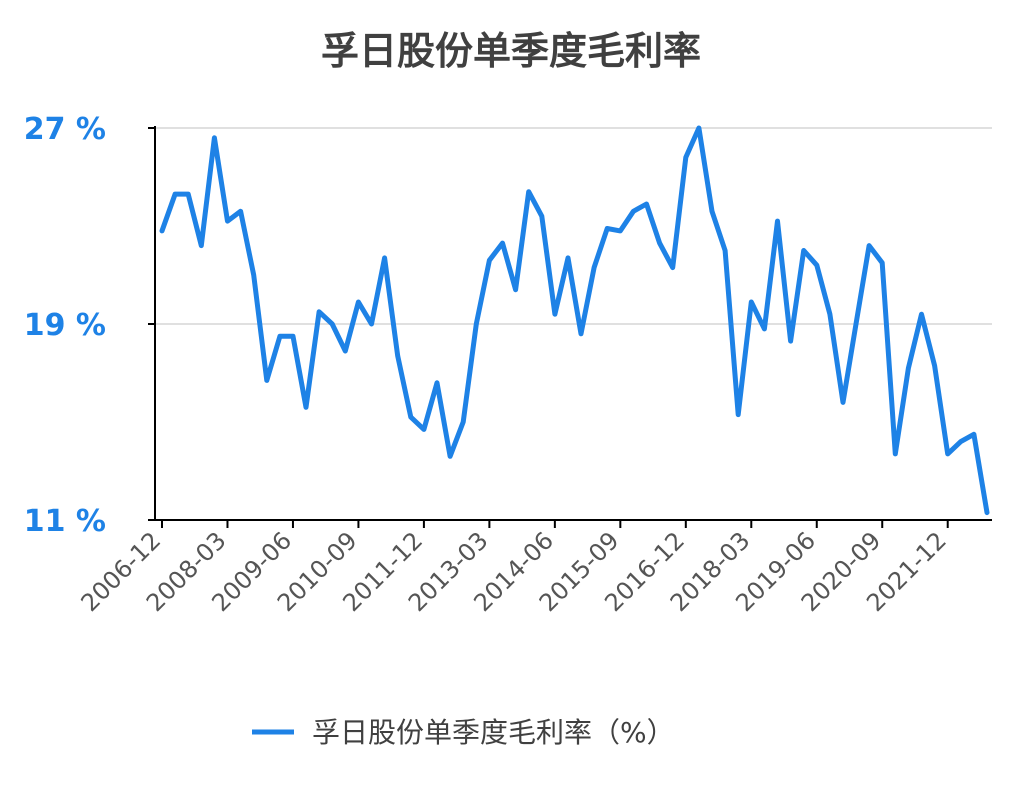  What do you see at coordinates (493, 732) in the screenshot?
I see `legend-label: 孚日股份单季度毛利率（%）` at bounding box center [493, 732].